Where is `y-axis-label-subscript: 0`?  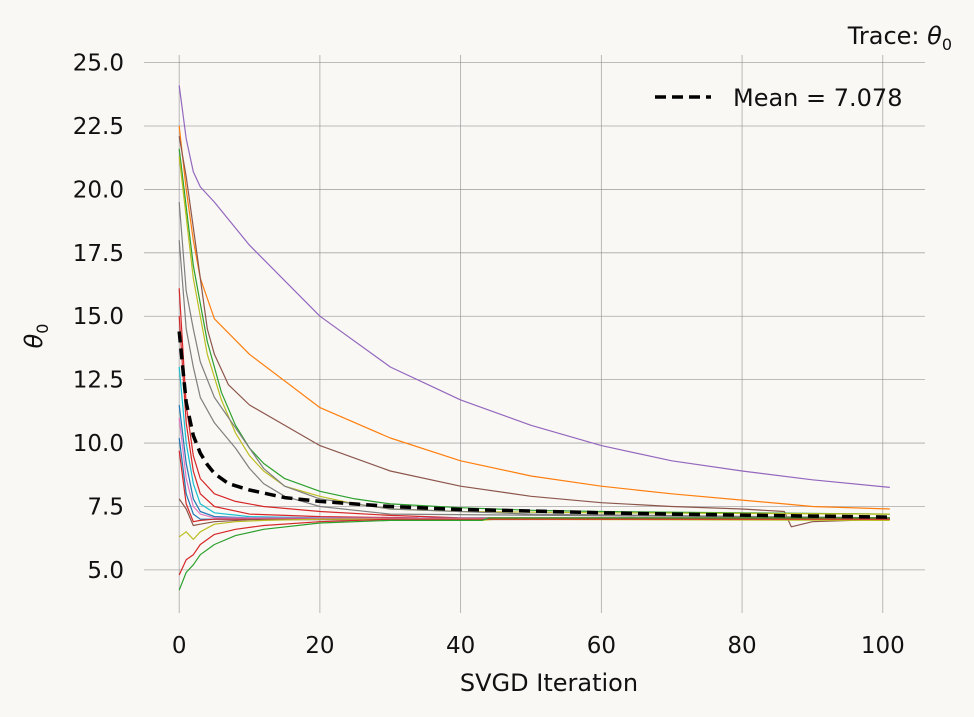 y-axis-label-subscript: 0 is located at coordinates (42, 329).